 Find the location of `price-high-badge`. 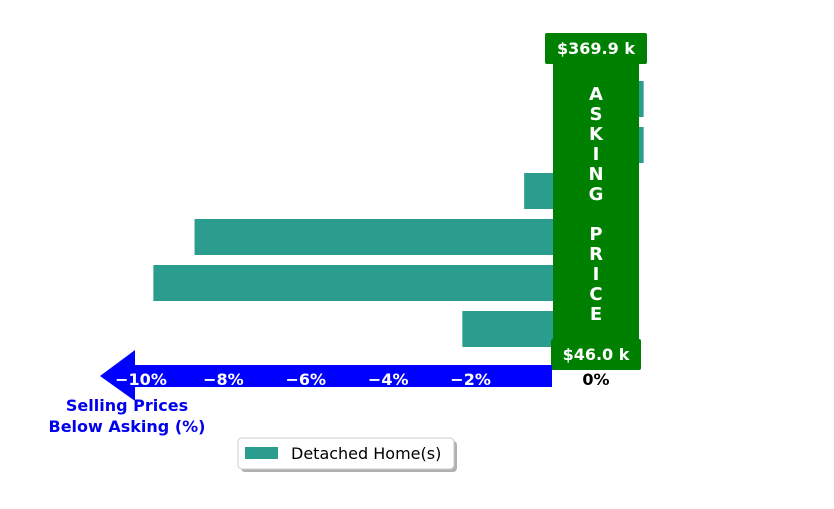

price-high-badge is located at coordinates (596, 48).